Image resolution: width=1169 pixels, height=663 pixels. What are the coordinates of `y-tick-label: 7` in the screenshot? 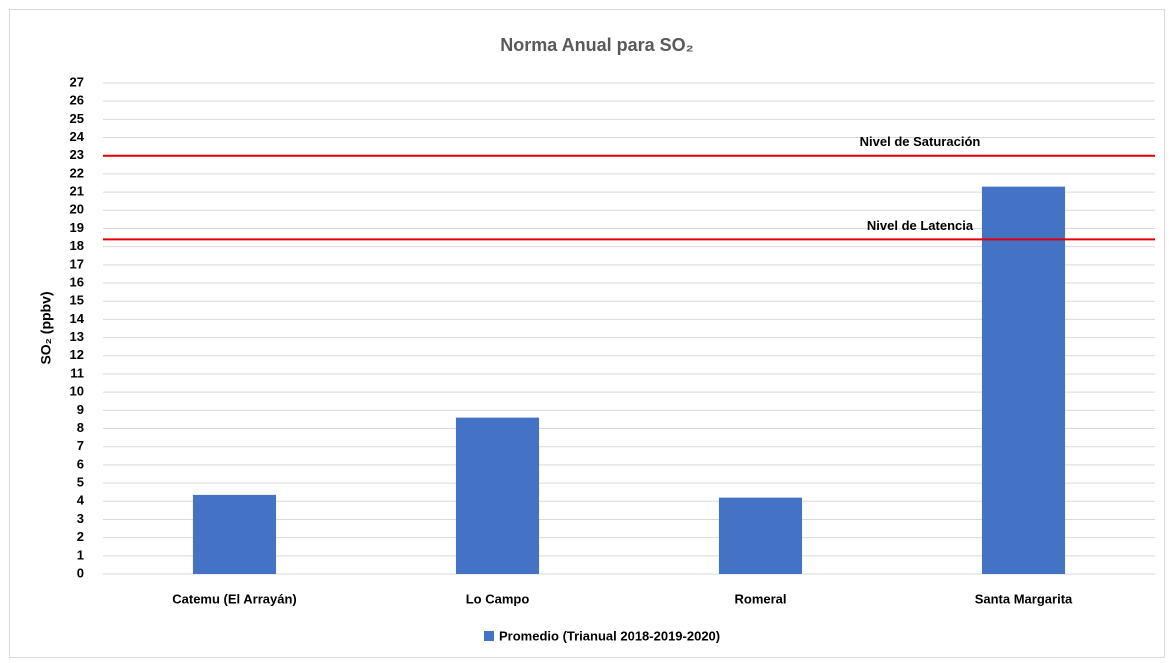 It's located at (80, 445).